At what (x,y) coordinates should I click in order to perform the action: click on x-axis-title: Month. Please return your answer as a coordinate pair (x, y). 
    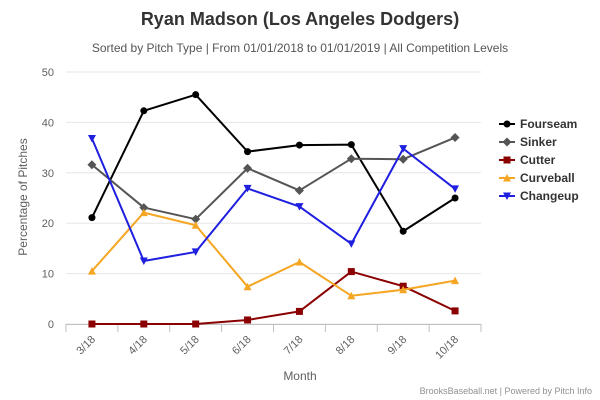
    Looking at the image, I should click on (299, 376).